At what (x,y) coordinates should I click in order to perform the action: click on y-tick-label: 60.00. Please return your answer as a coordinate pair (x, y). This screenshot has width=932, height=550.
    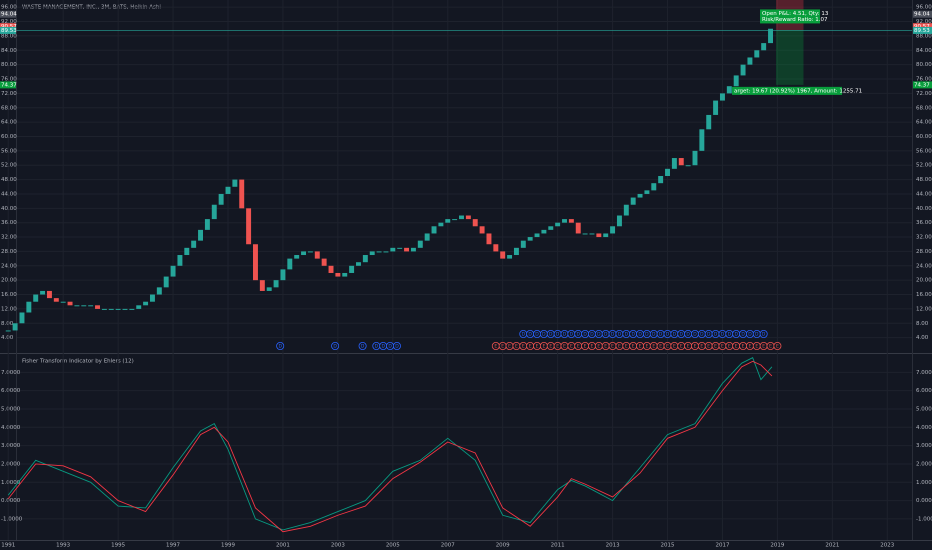
    Looking at the image, I should click on (924, 137).